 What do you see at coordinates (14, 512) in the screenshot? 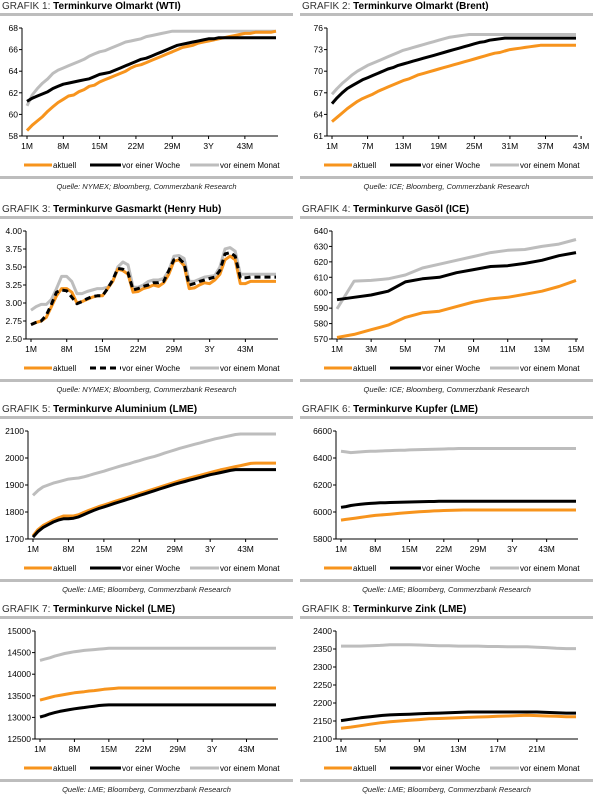
I see `y-tick-label: 1800` at bounding box center [14, 512].